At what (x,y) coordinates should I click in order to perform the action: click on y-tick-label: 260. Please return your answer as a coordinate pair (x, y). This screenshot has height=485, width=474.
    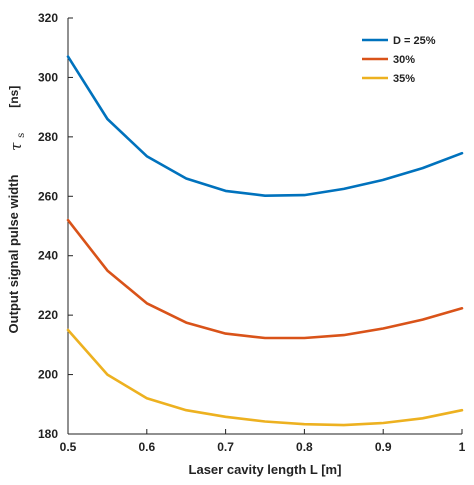
    Looking at the image, I should click on (48, 196).